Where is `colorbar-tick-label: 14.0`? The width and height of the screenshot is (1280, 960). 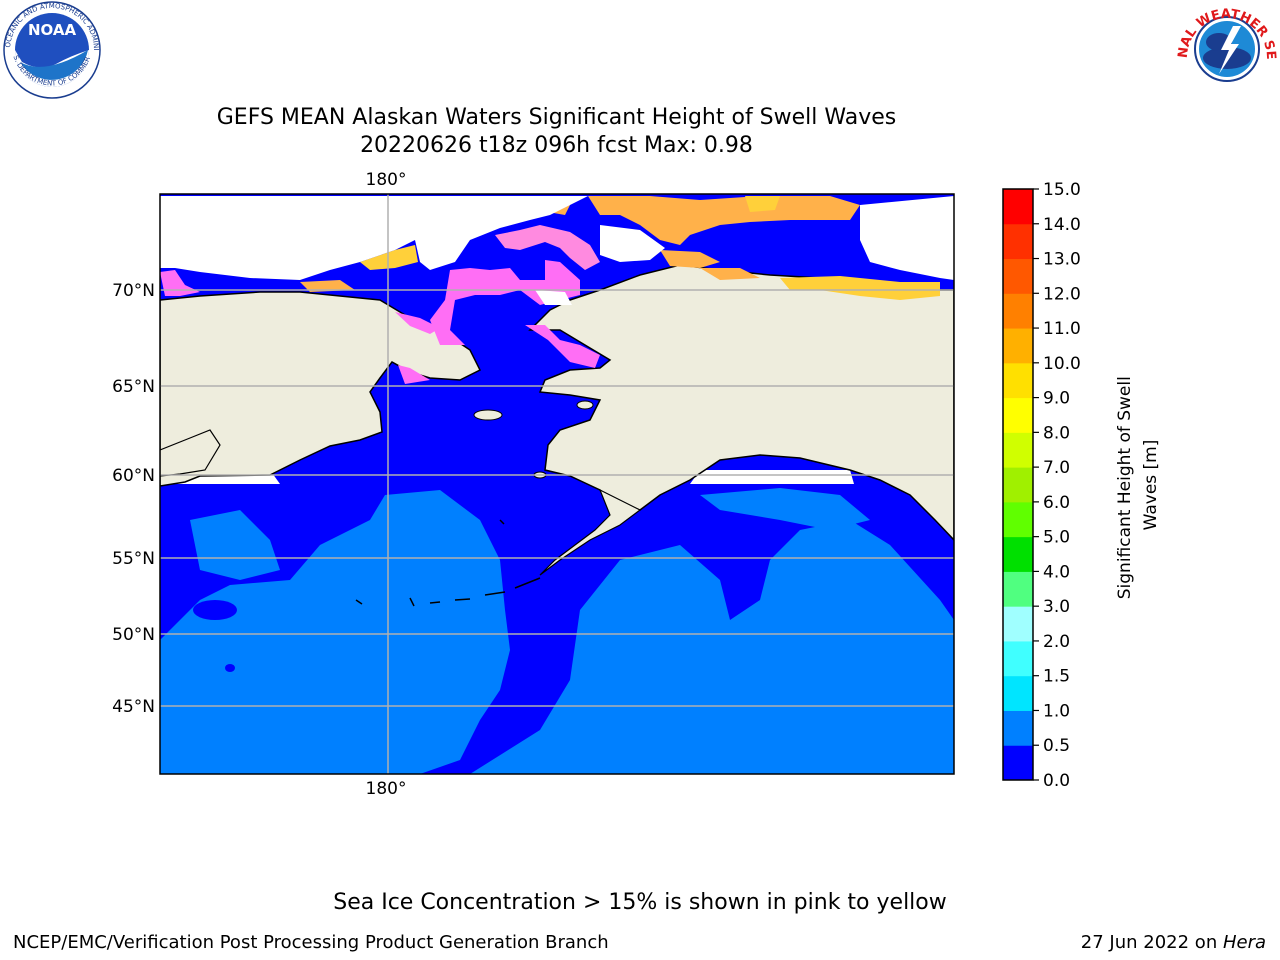
colorbar-tick-label: 14.0 is located at coordinates (1062, 225).